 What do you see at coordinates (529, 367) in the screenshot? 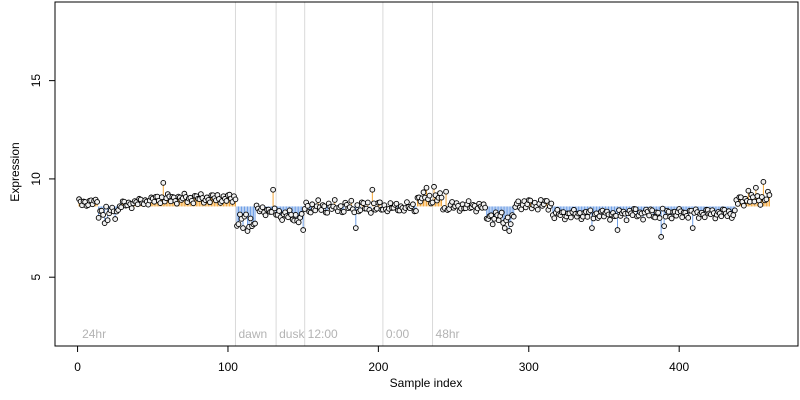
I see `x-tick-label: 300` at bounding box center [529, 367].